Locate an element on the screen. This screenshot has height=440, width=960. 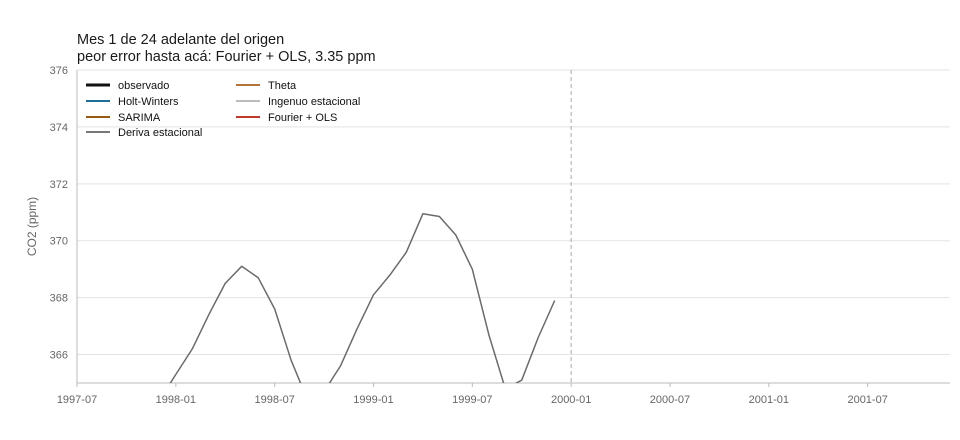
x-tick-label: 1998-01 is located at coordinates (176, 400).